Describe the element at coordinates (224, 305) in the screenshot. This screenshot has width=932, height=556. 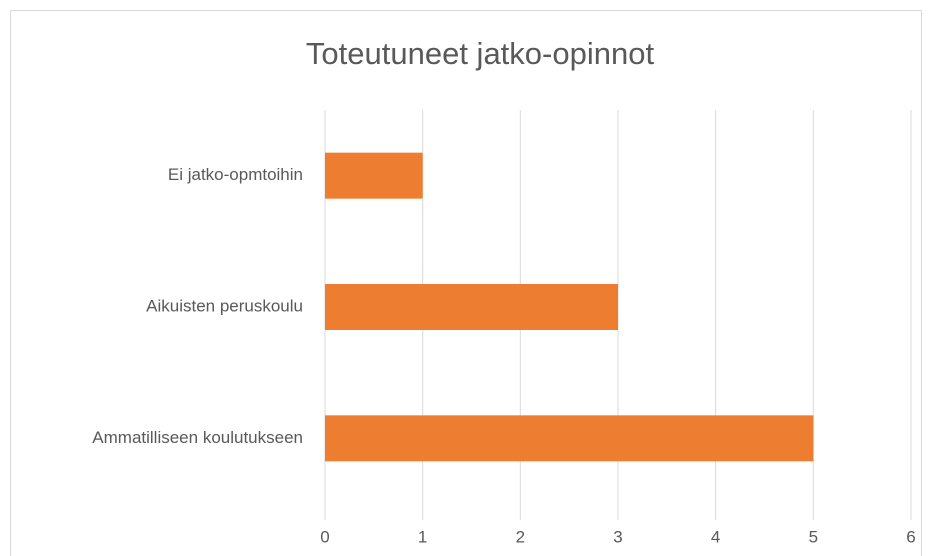
I see `y-tick-label: Aikuisten peruskoulu` at that location.